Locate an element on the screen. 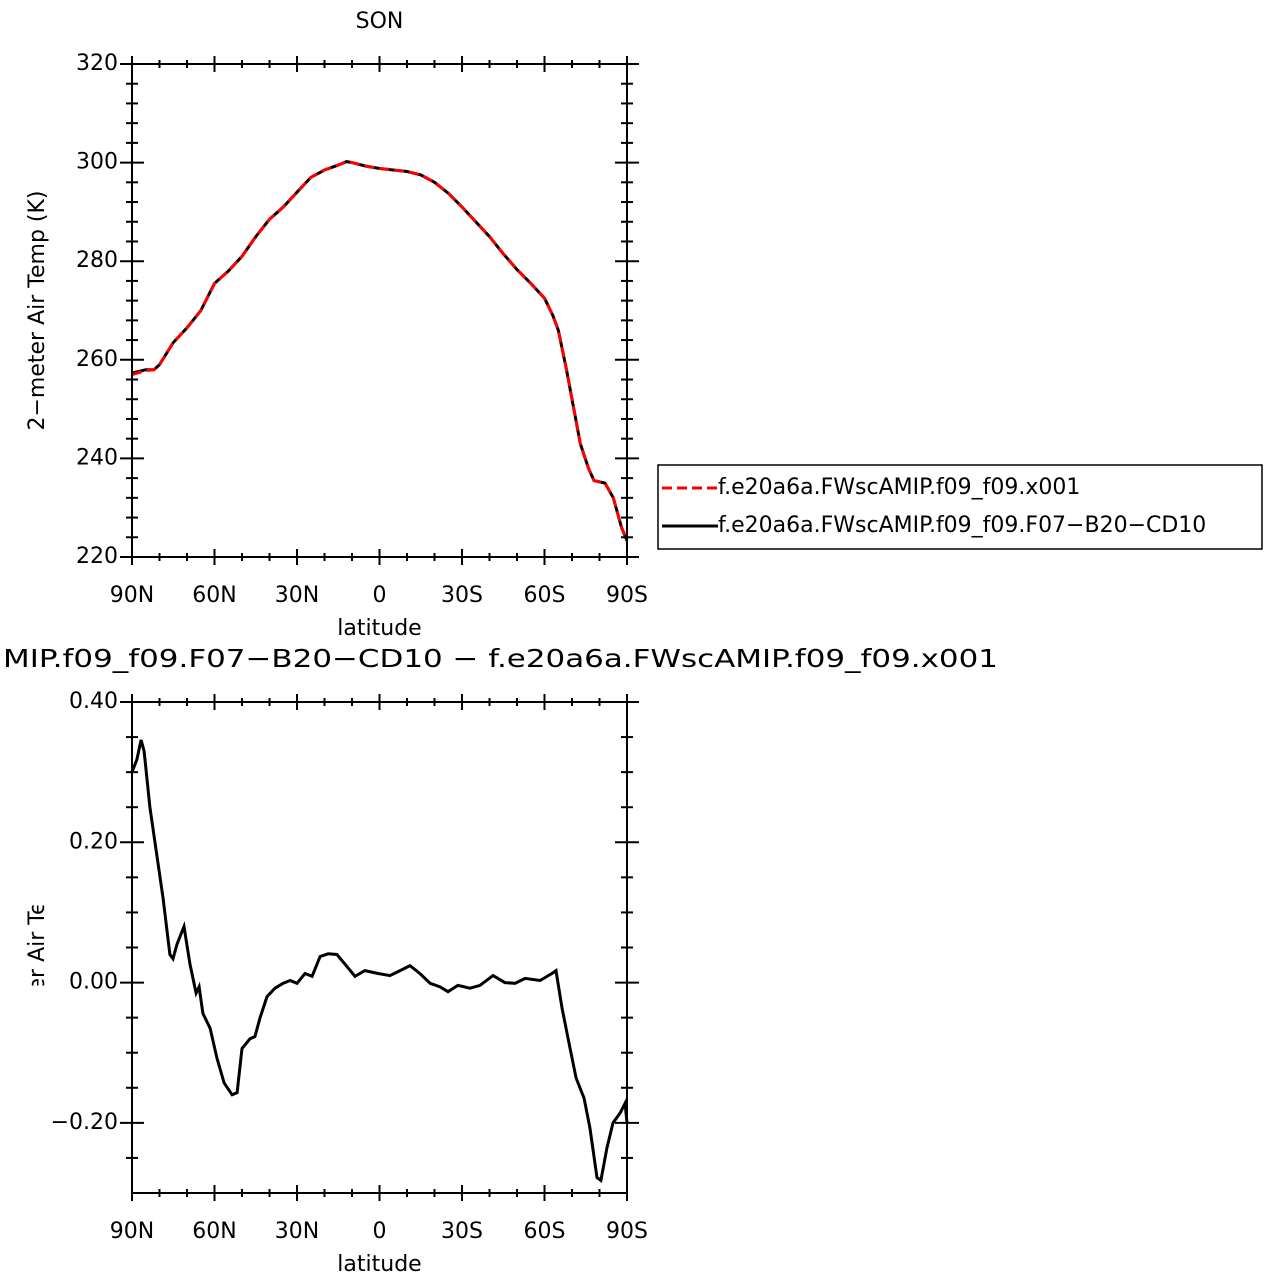 The width and height of the screenshot is (1288, 1285). y-tick-label: 280 is located at coordinates (97, 260).